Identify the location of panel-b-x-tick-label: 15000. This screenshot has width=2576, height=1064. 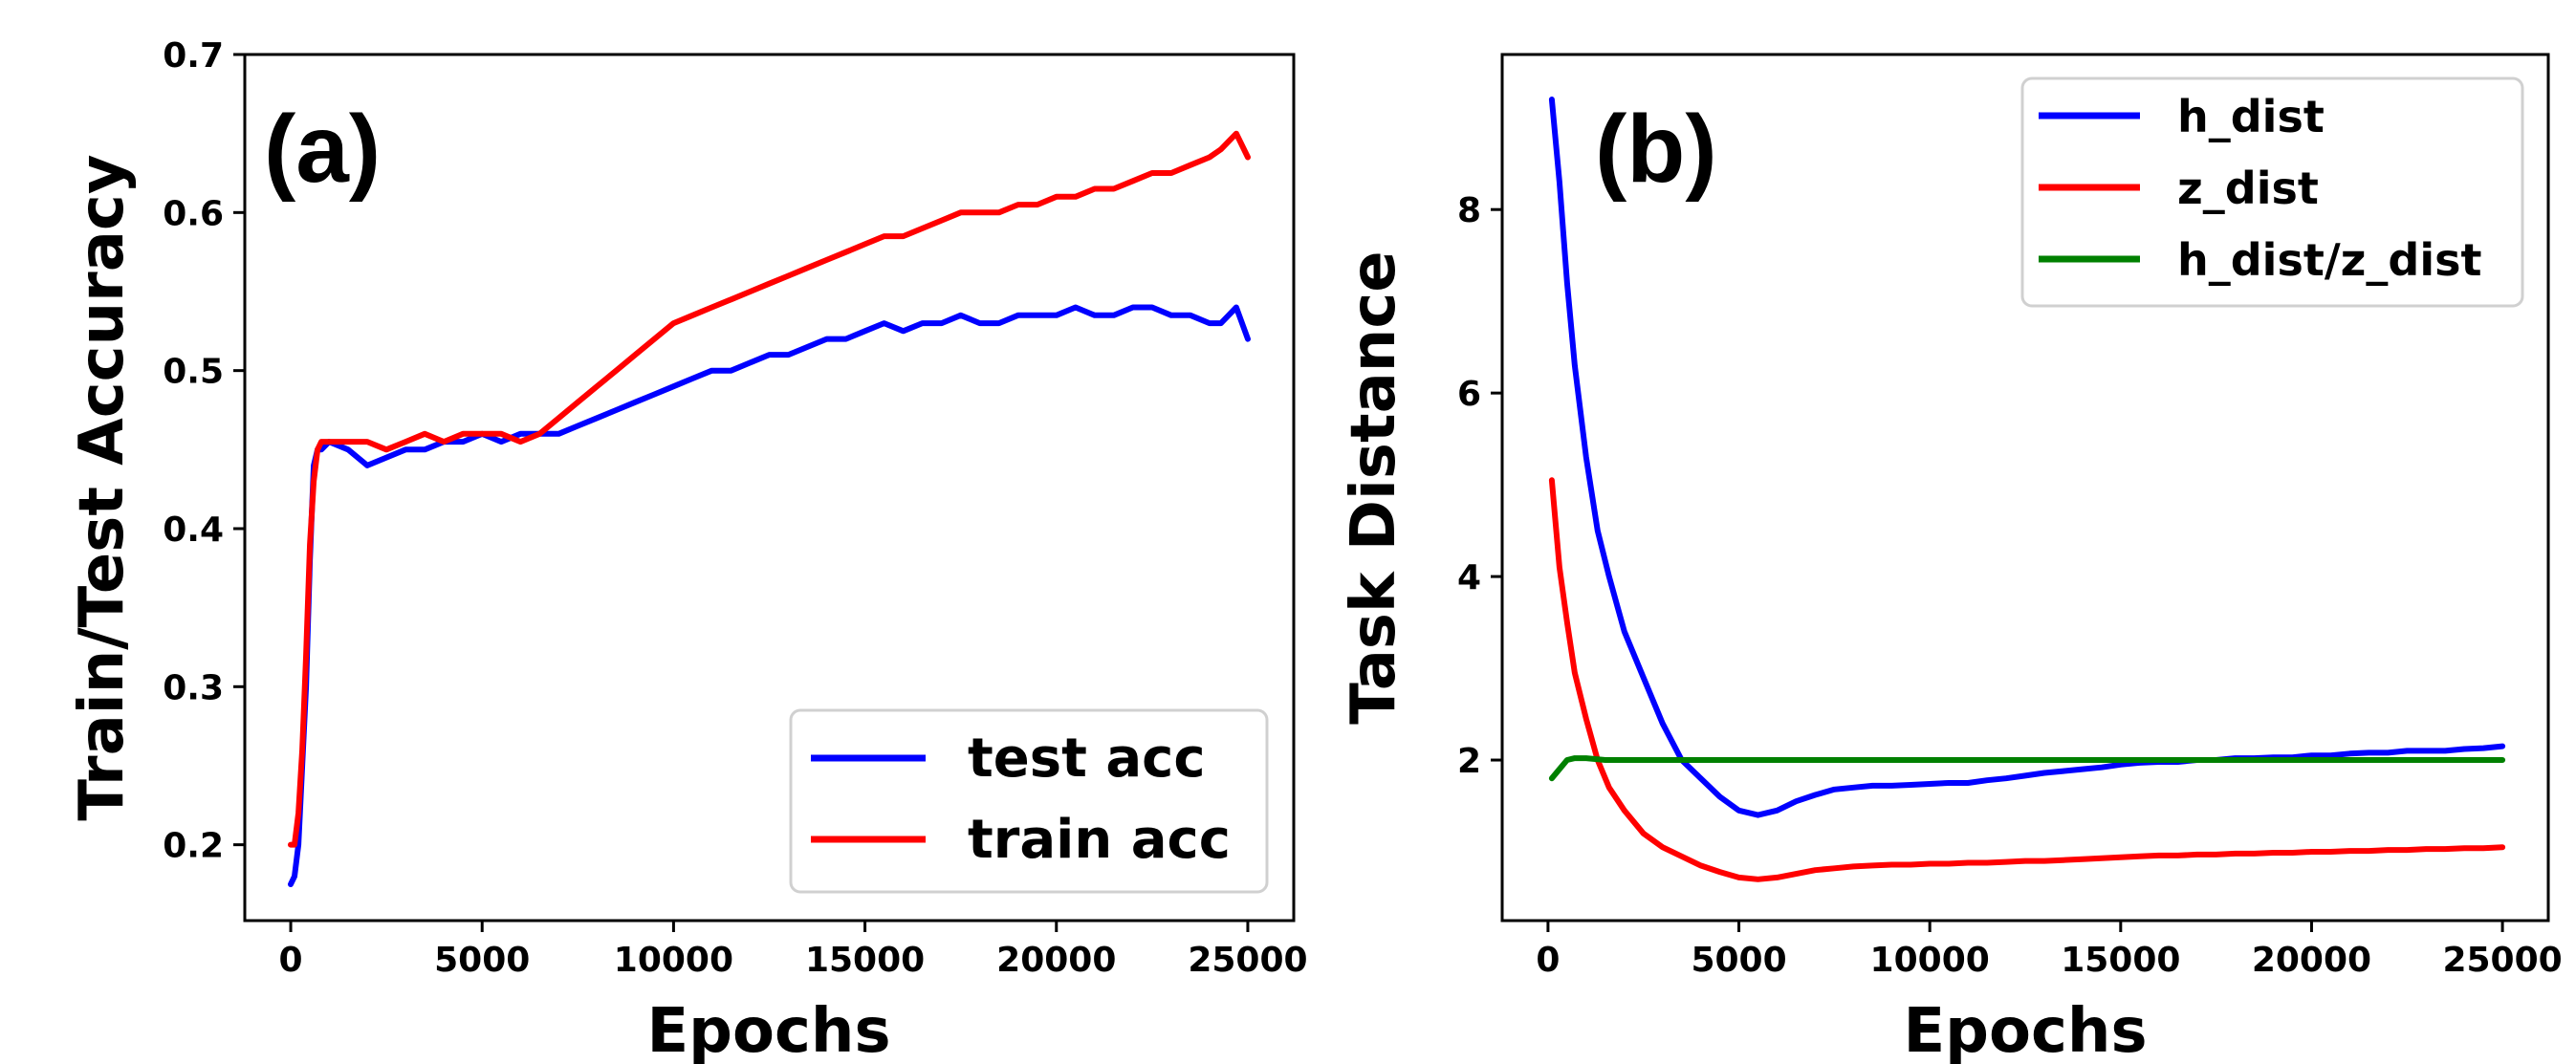
(2120, 960).